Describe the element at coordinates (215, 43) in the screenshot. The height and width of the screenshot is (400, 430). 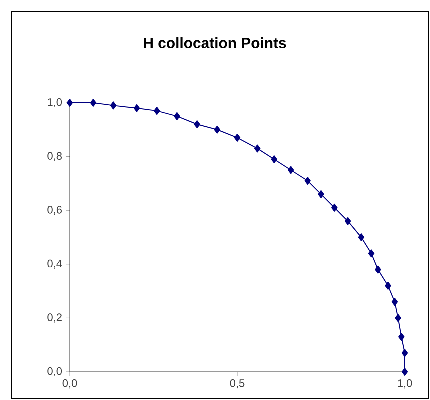
I see `chart-title: H collocation Points` at that location.